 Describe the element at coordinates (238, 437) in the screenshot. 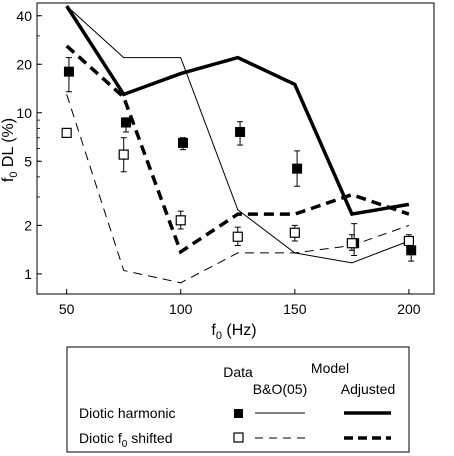

I see `legend-open-square` at that location.